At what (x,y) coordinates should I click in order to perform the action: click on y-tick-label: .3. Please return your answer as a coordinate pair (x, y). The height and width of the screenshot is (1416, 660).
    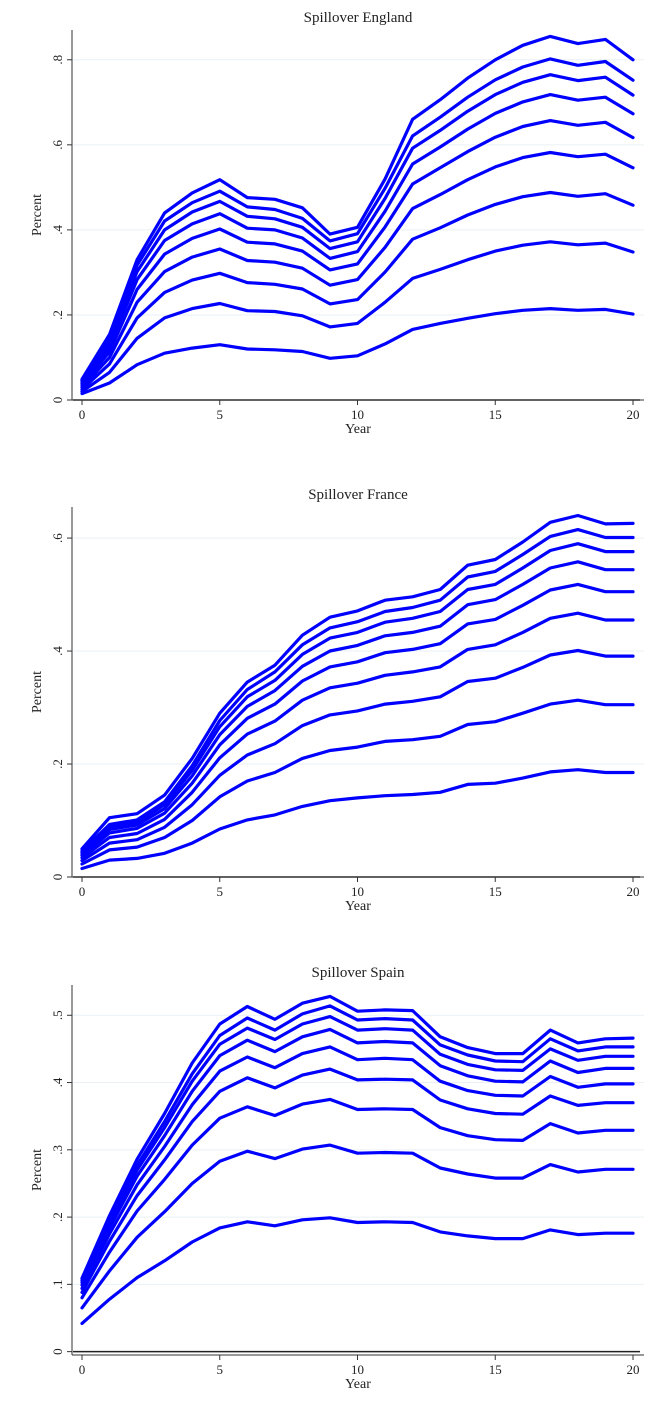
    Looking at the image, I should click on (57, 1150).